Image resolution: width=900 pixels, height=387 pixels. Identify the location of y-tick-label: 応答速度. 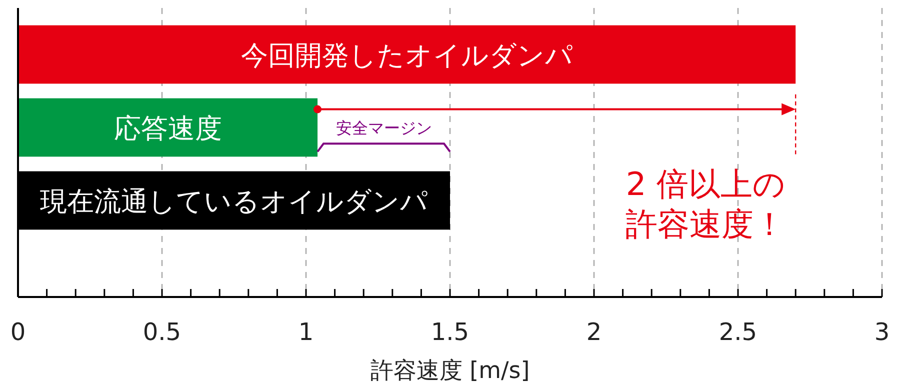
(168, 128).